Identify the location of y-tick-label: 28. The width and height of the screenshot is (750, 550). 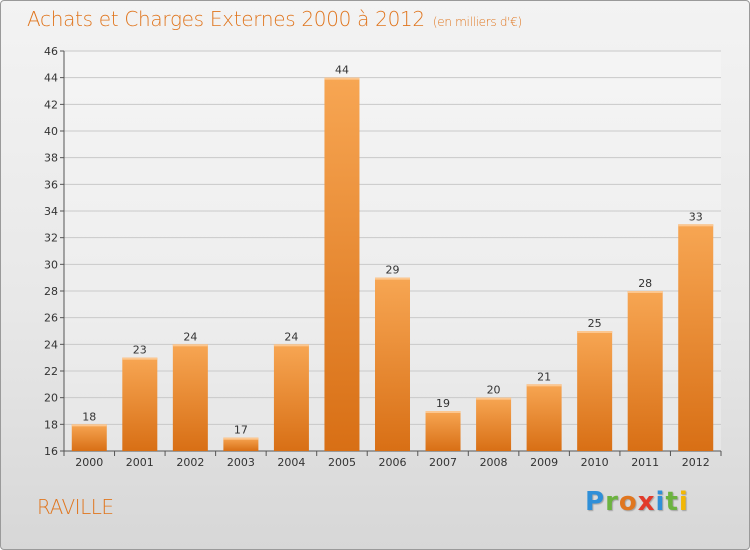
(51, 291).